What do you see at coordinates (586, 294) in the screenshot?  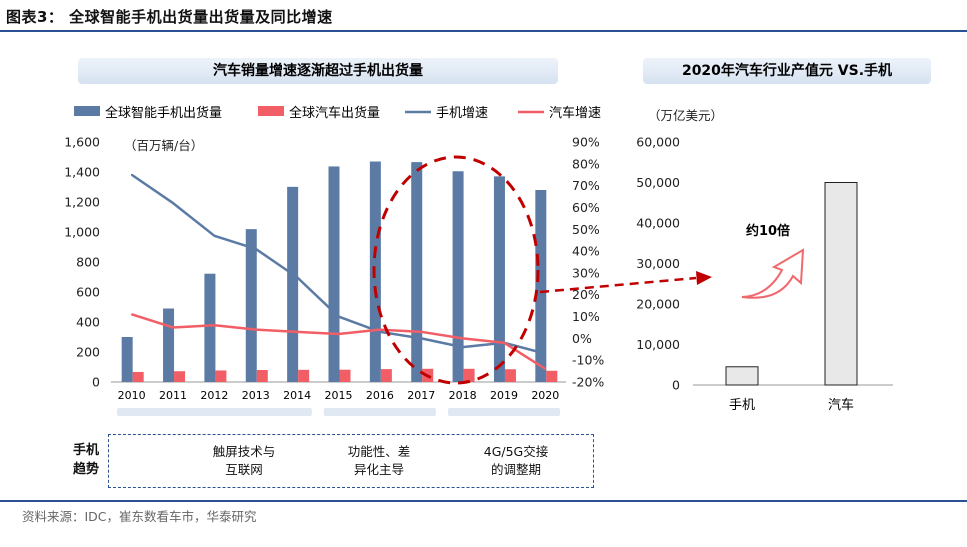 I see `y-right-tick: 20%` at bounding box center [586, 294].